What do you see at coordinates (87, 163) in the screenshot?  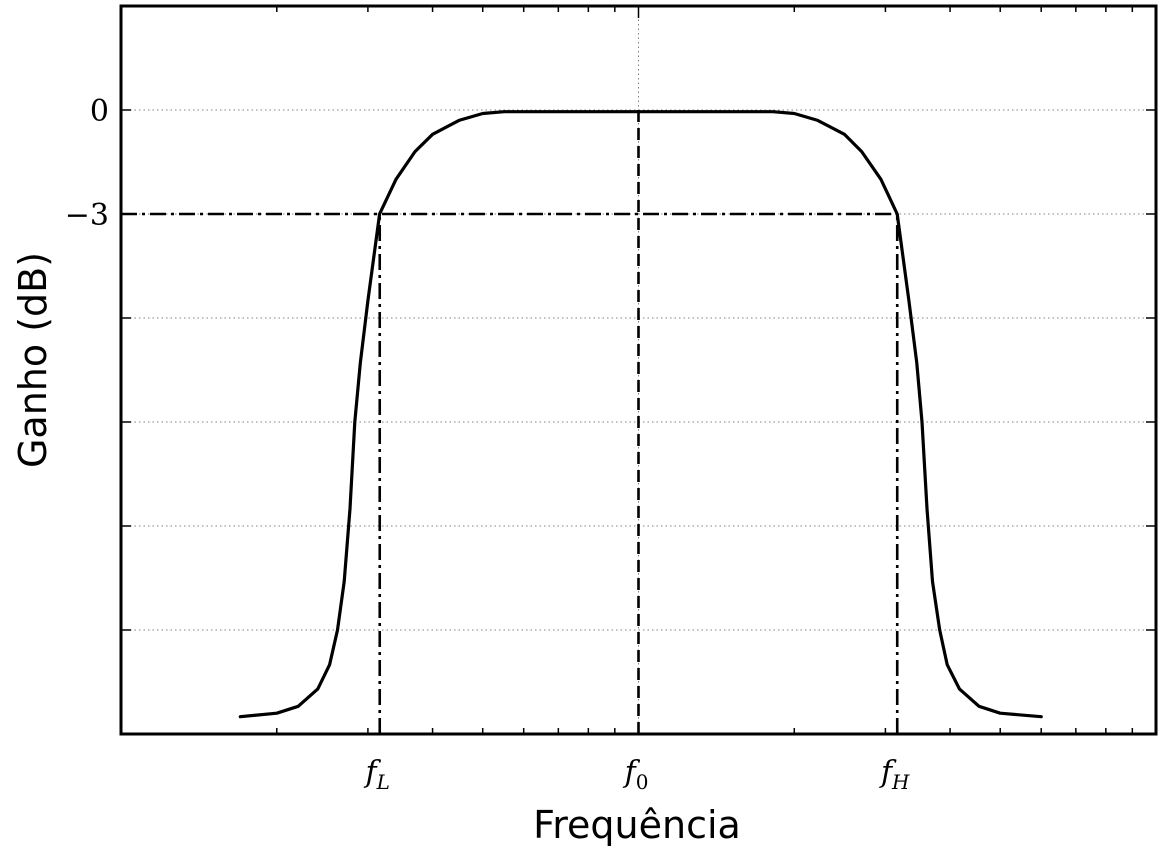 I see `y-tick-labels: 0 −3` at bounding box center [87, 163].